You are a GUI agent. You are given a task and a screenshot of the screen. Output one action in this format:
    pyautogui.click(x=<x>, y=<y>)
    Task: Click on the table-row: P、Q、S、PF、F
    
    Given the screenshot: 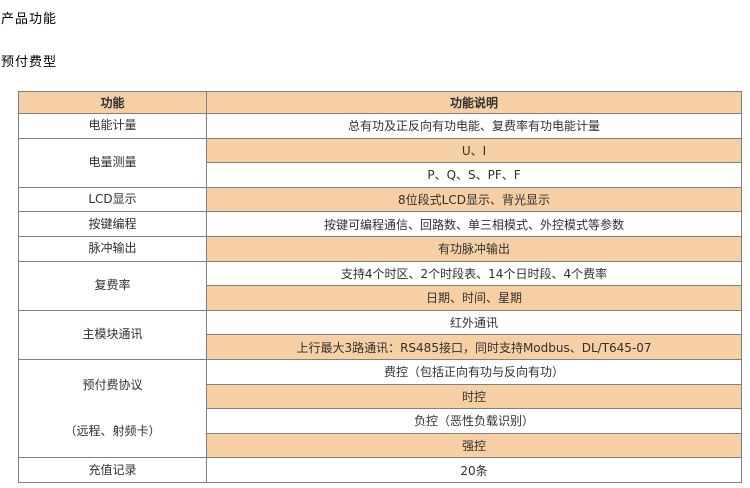 What is the action you would take?
    pyautogui.click(x=380, y=175)
    